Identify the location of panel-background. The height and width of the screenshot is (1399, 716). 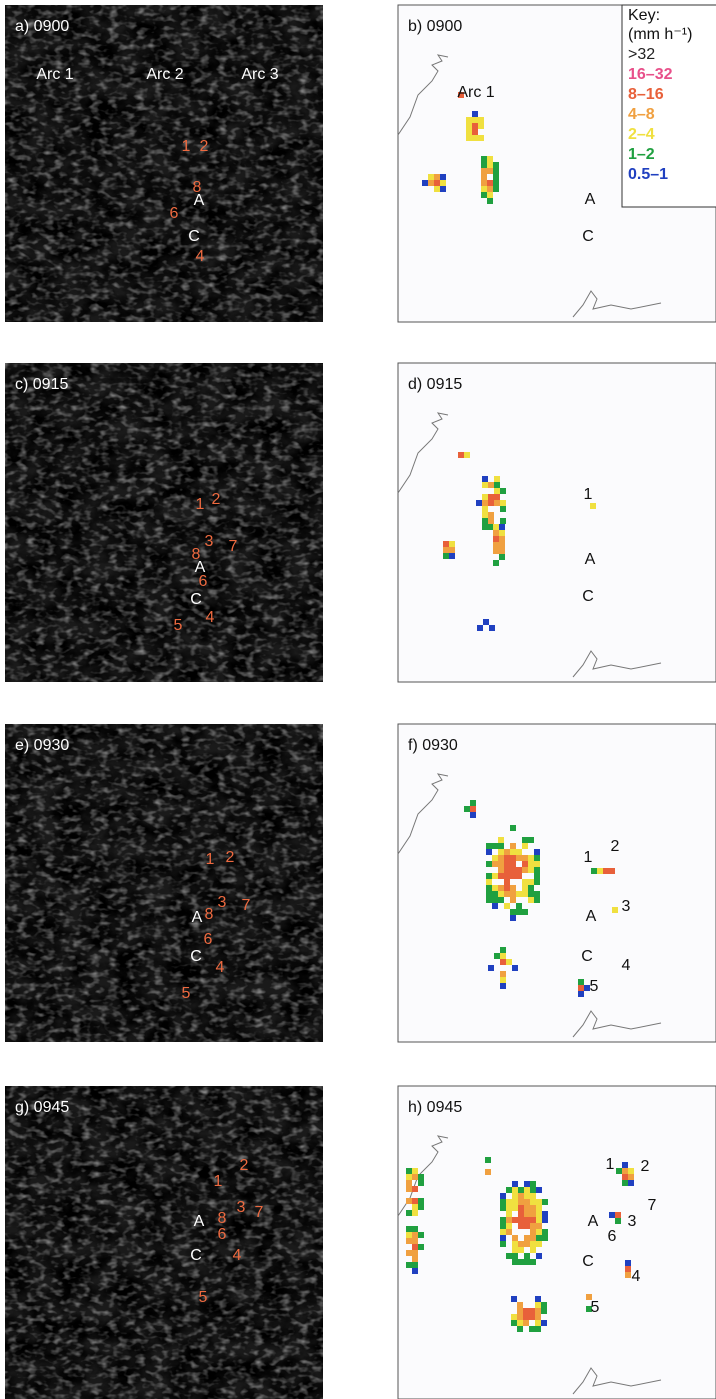
(556, 522).